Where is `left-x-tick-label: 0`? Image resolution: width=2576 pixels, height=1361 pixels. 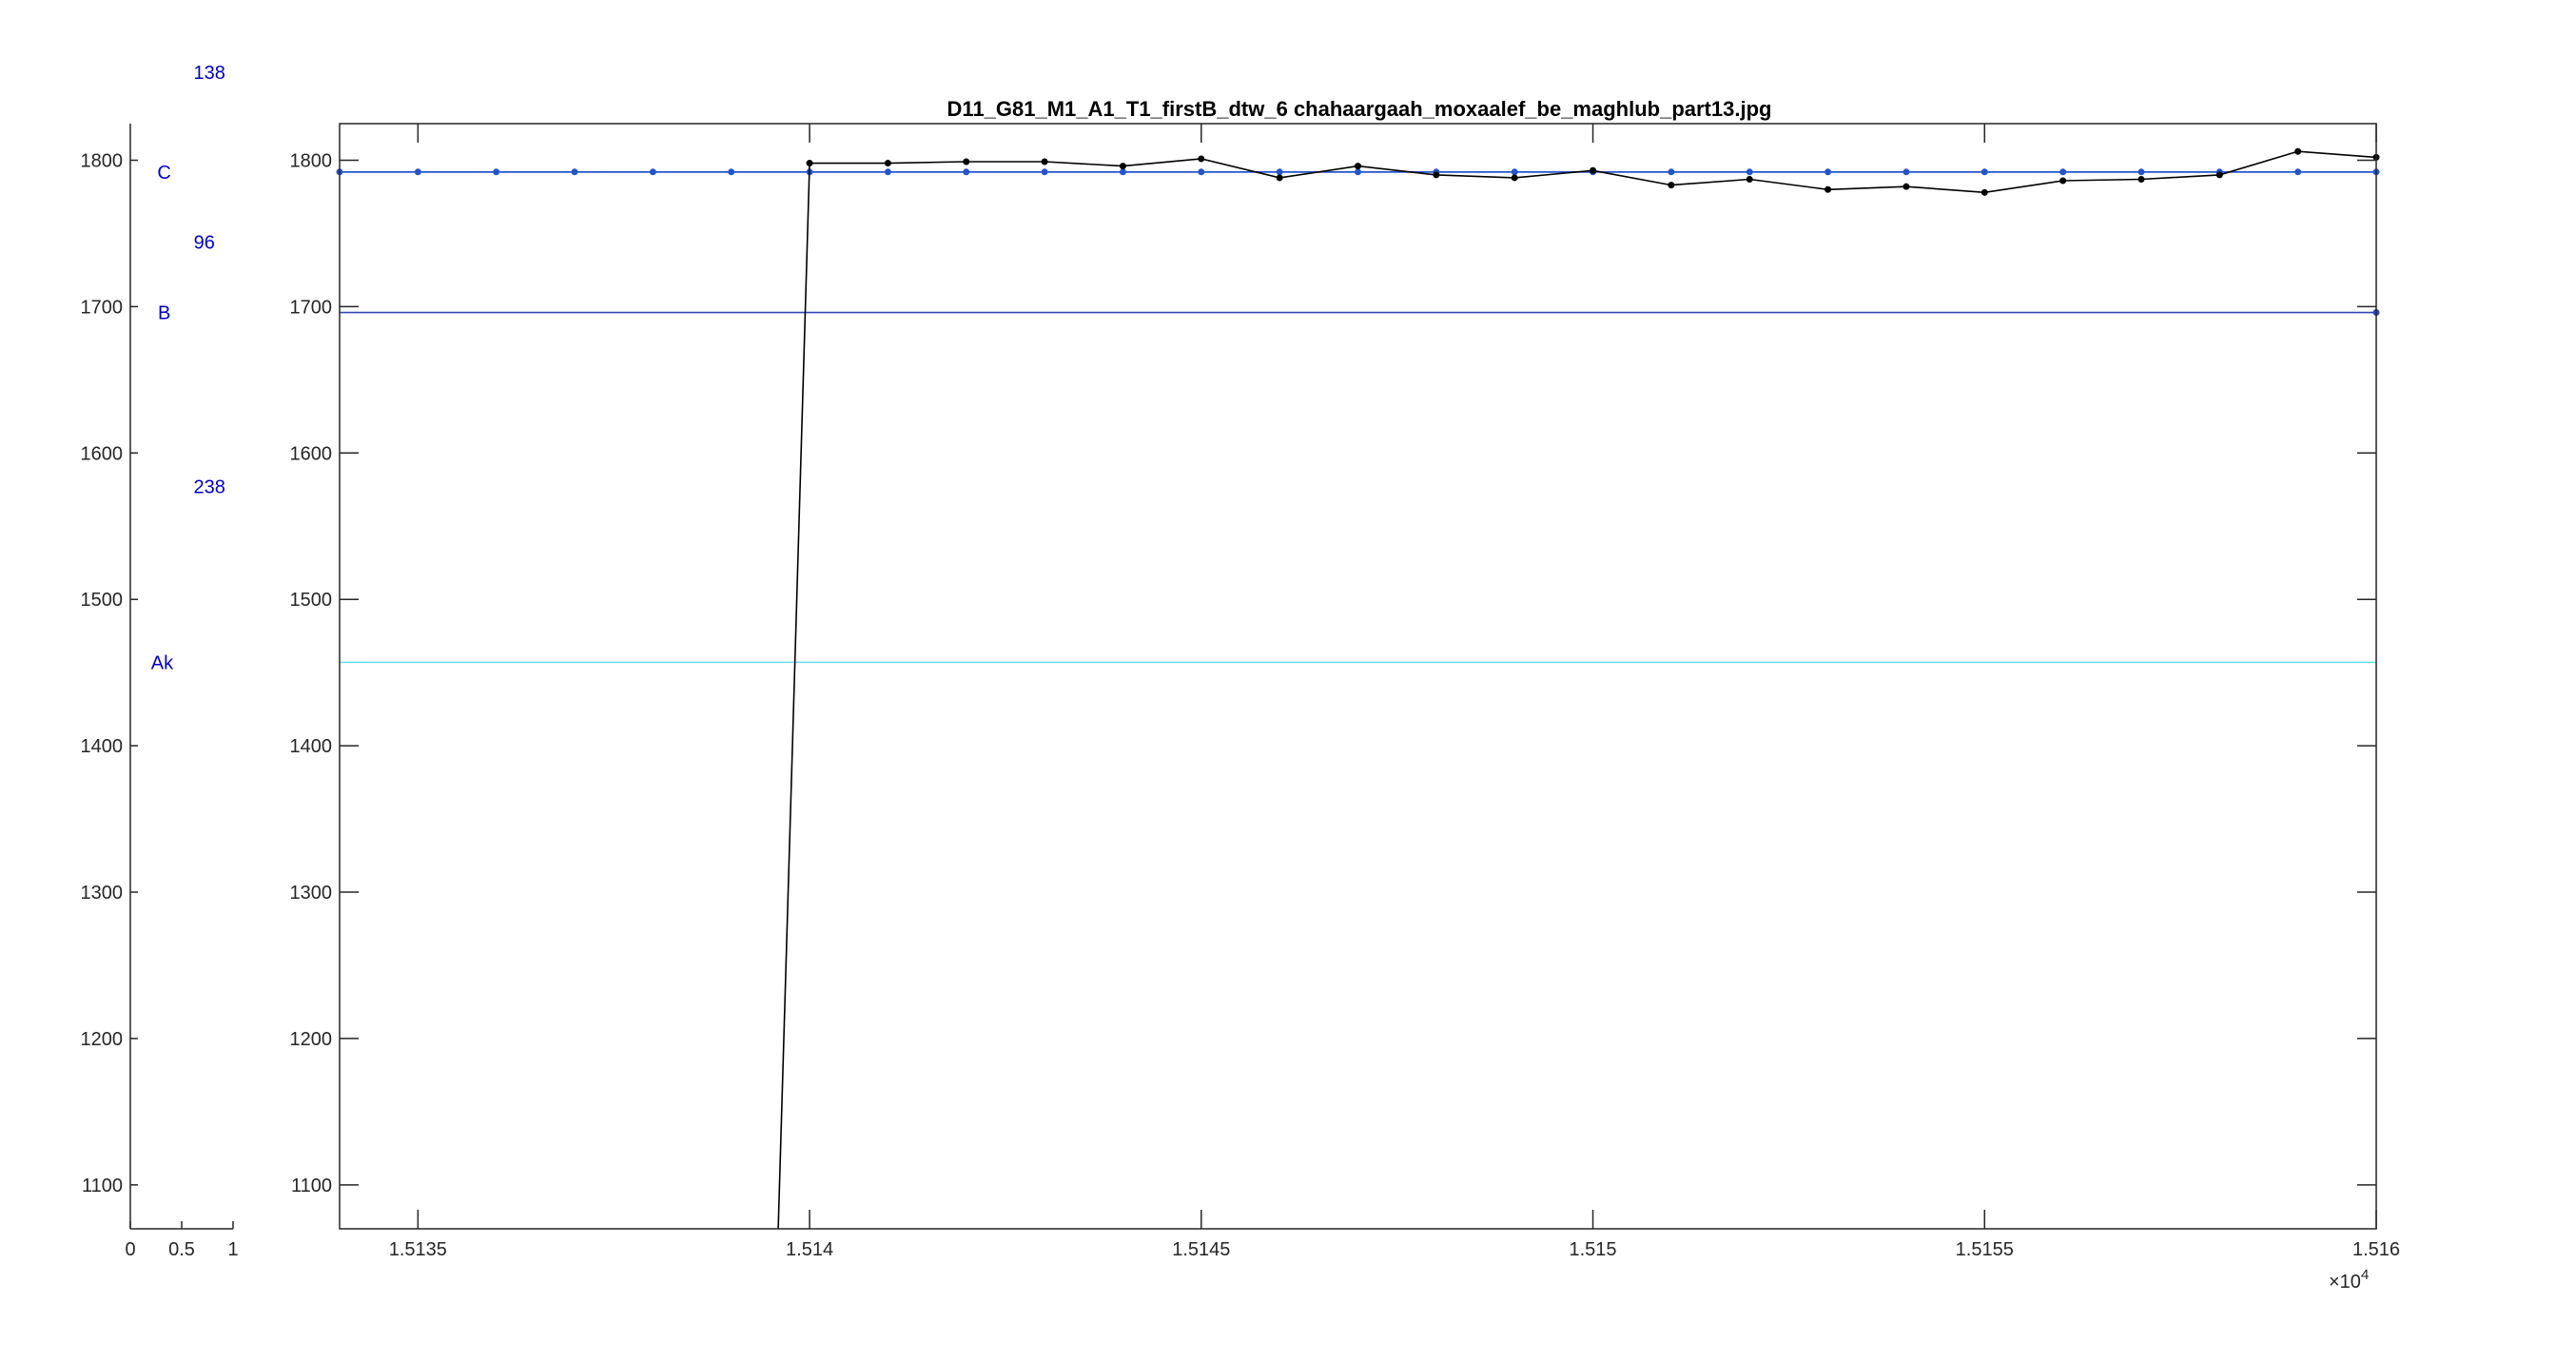
left-x-tick-label: 0 is located at coordinates (130, 1249).